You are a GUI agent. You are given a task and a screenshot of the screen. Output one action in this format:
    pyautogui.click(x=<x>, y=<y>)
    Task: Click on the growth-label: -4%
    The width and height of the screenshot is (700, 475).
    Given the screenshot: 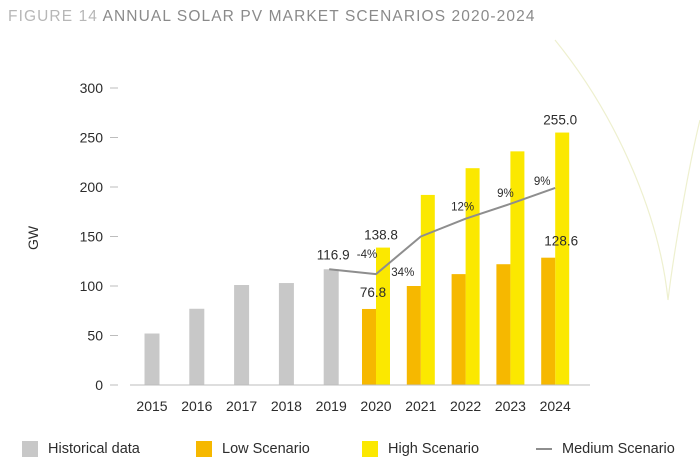 What is the action you would take?
    pyautogui.click(x=367, y=255)
    